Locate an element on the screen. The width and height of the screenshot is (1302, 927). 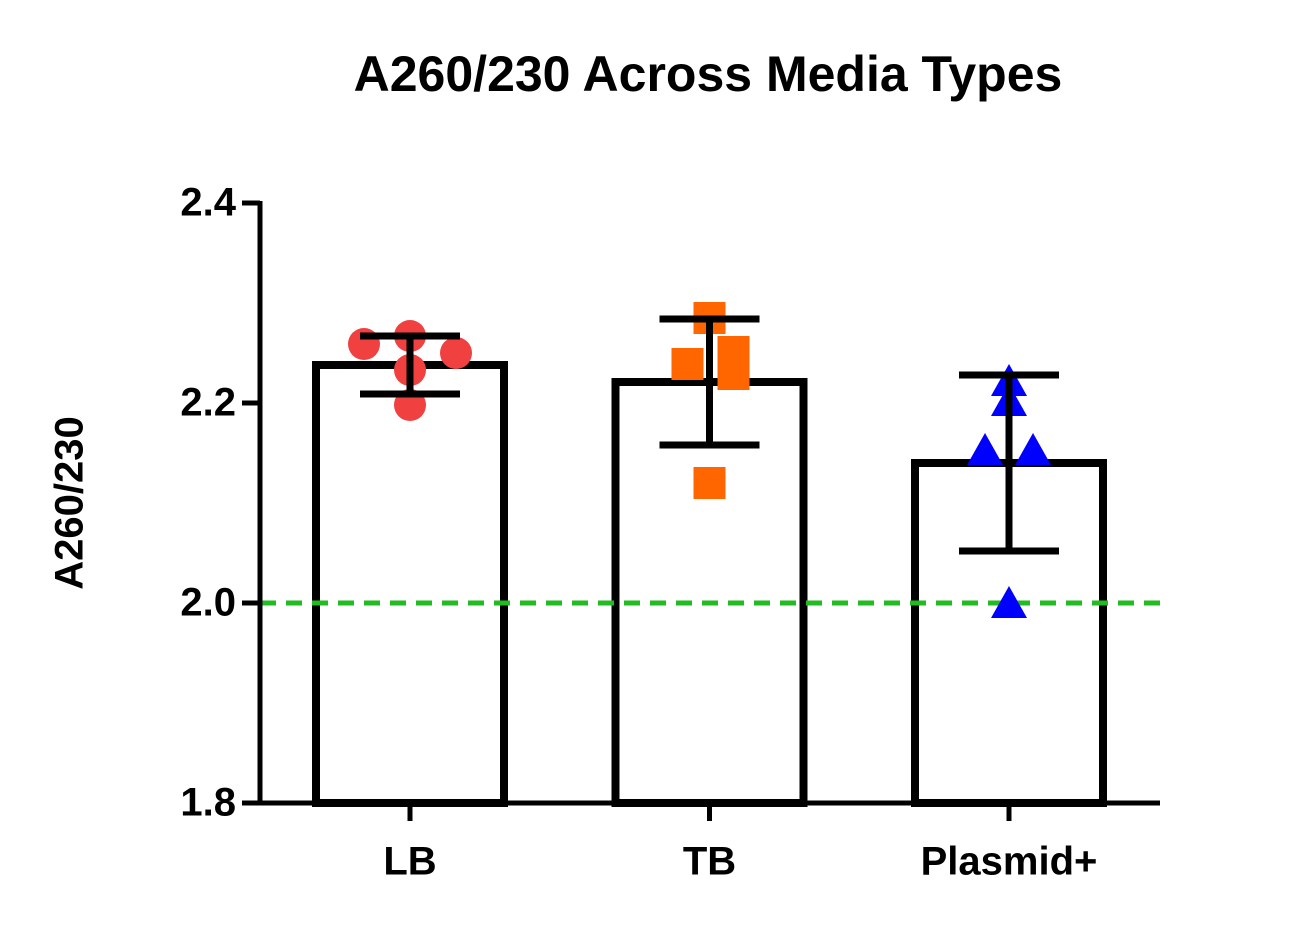
y-axis-label: A260/230 is located at coordinates (70, 502).